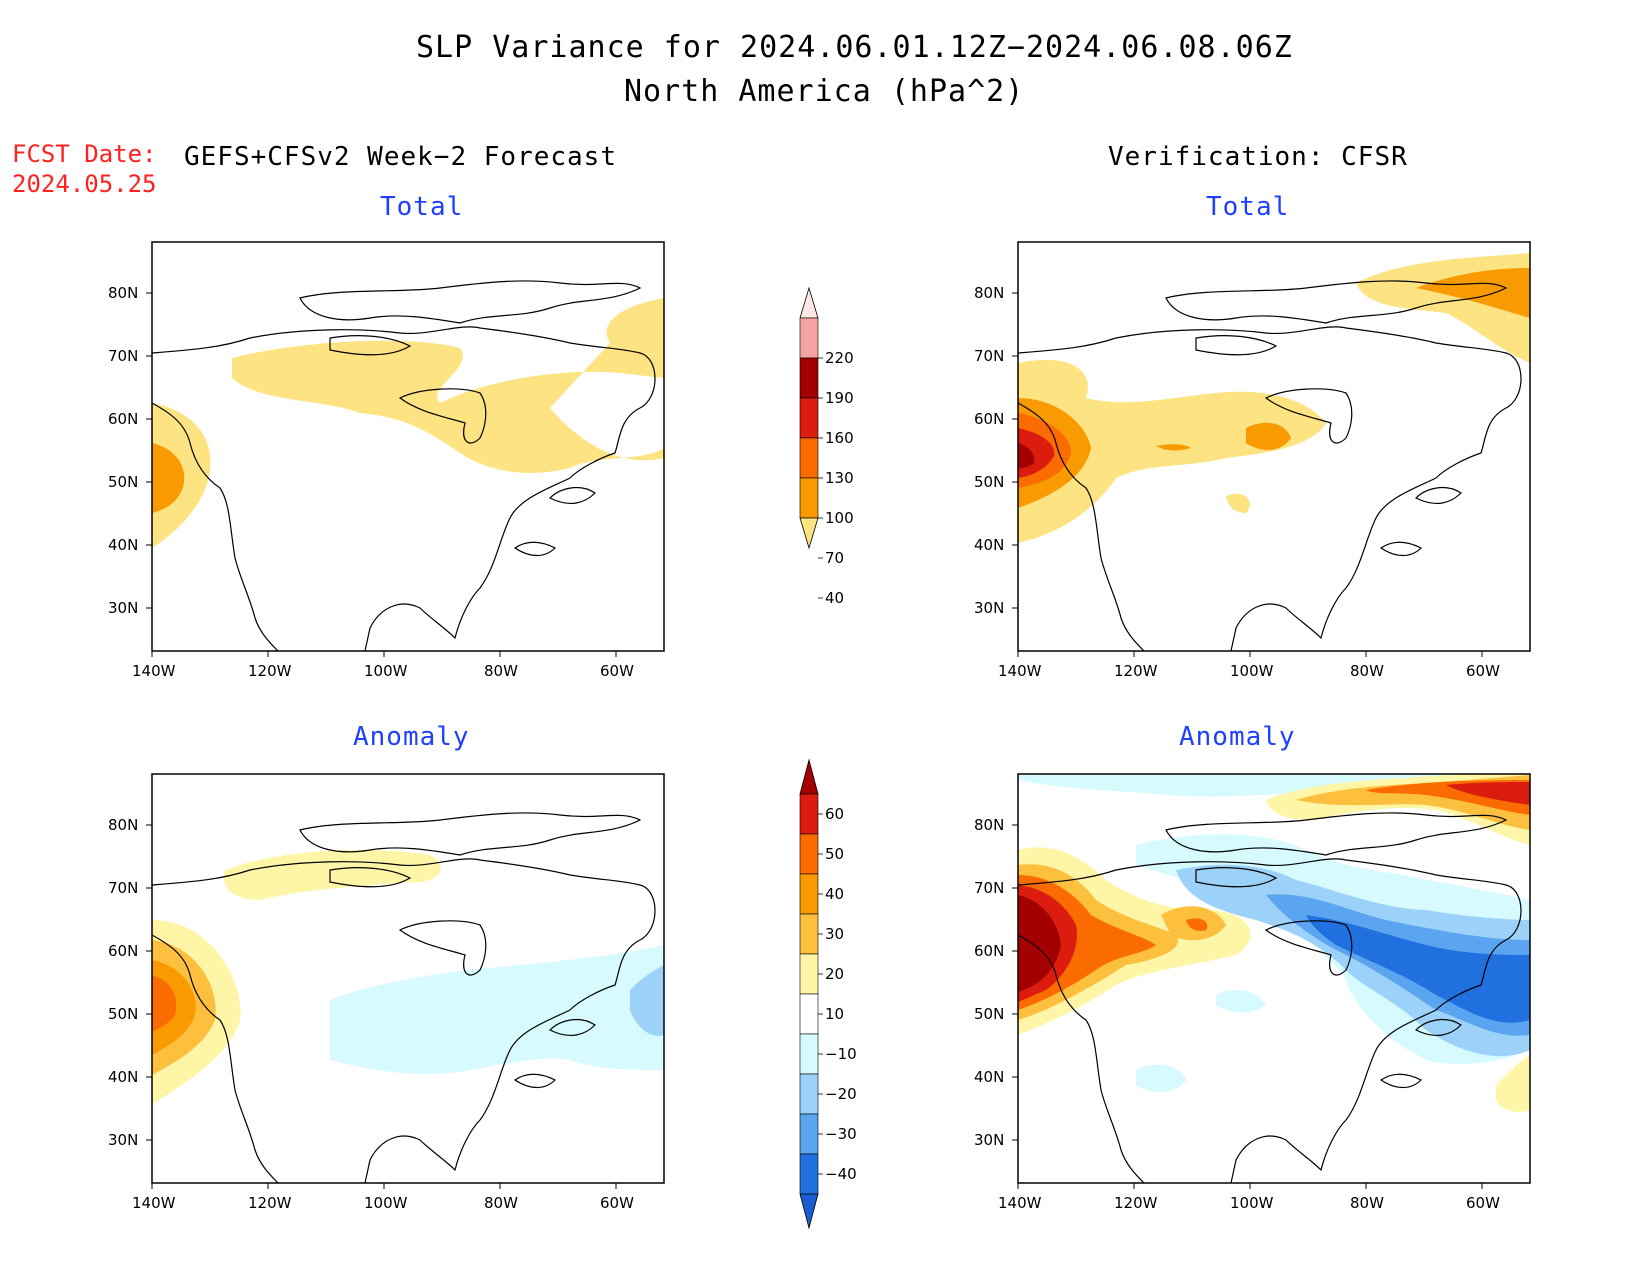 The height and width of the screenshot is (1275, 1650). What do you see at coordinates (408, 423) in the screenshot?
I see `shading-forecast-total` at bounding box center [408, 423].